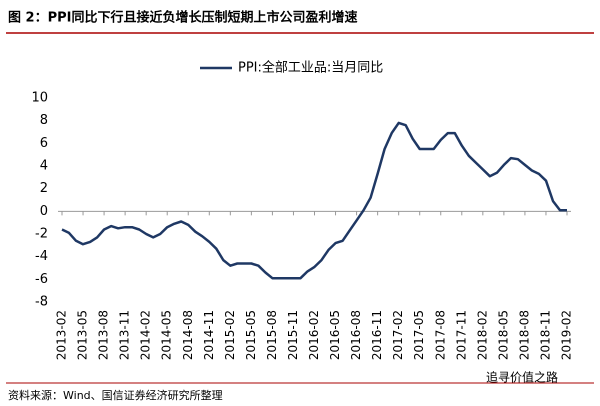 The width and height of the screenshot is (600, 406). I want to click on y-tick-label: -6, so click(41, 279).